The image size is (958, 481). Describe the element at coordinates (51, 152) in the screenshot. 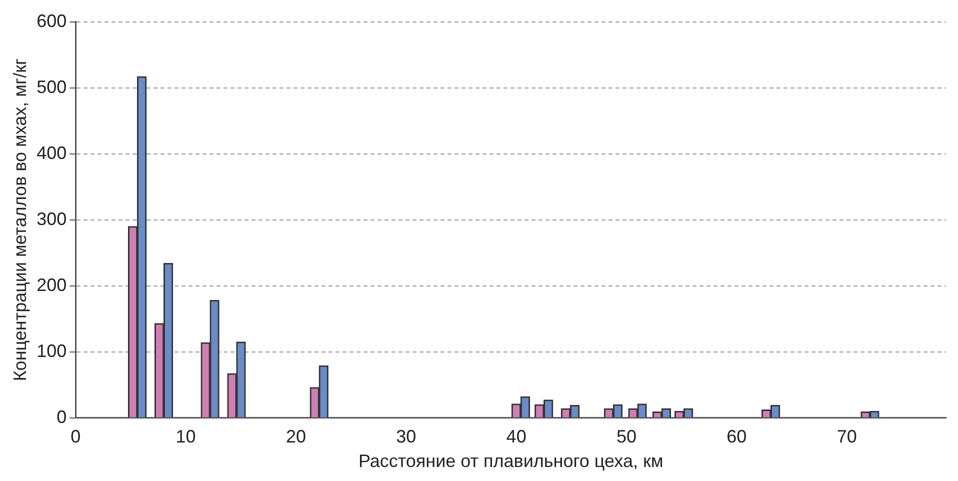

I see `y-tick-label: 400` at that location.